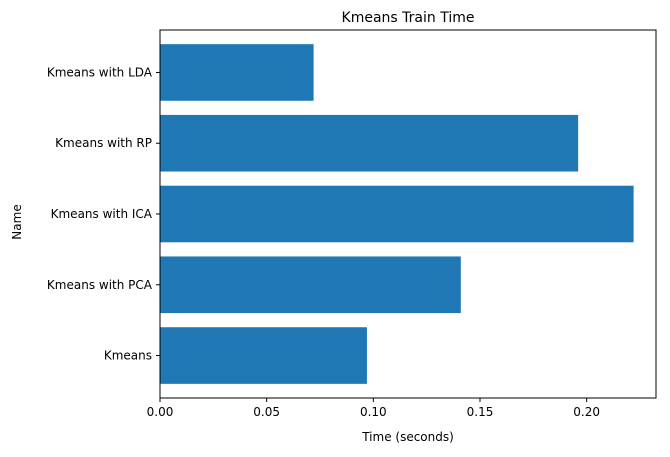 This screenshot has height=457, width=670. Describe the element at coordinates (263, 355) in the screenshot. I see `bar-kmeans` at that location.